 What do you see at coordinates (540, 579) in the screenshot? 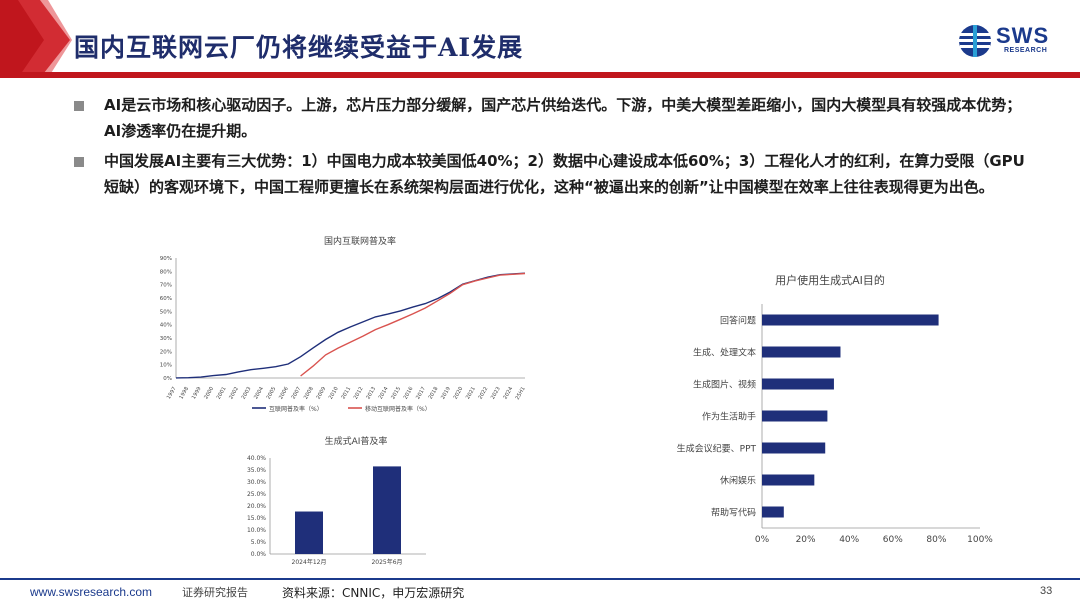
I see `footer-divider` at bounding box center [540, 579].